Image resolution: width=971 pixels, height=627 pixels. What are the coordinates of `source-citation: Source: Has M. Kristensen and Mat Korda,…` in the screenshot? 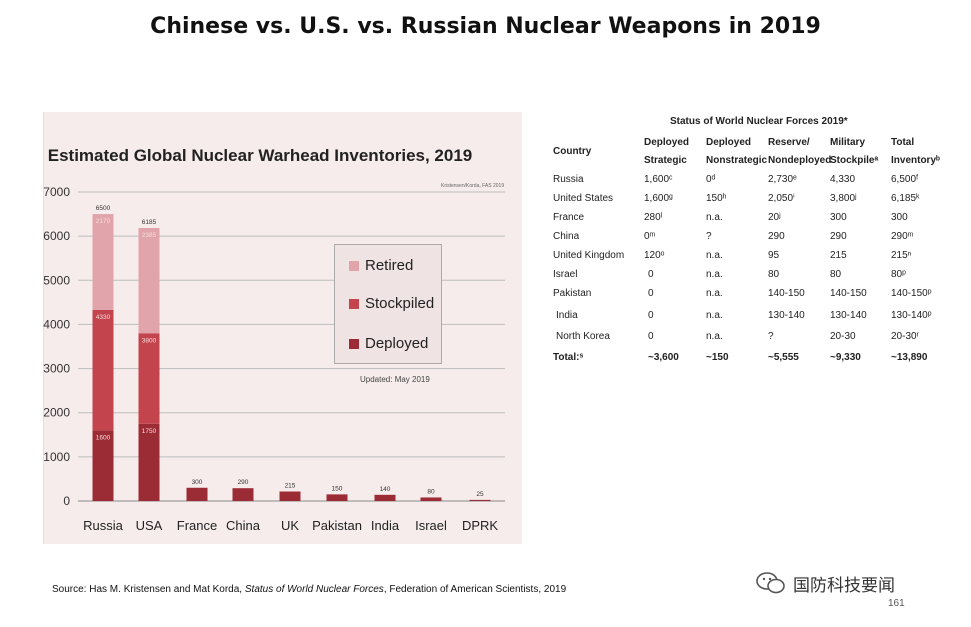 It's located at (309, 589).